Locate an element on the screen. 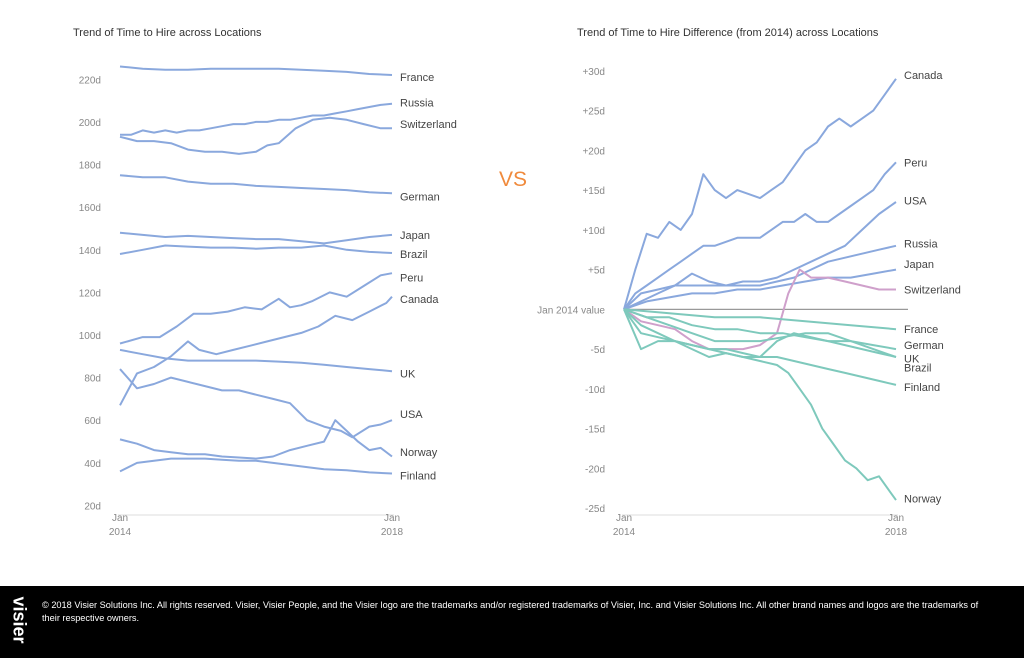  y-tick-label: 160d is located at coordinates (90, 208).